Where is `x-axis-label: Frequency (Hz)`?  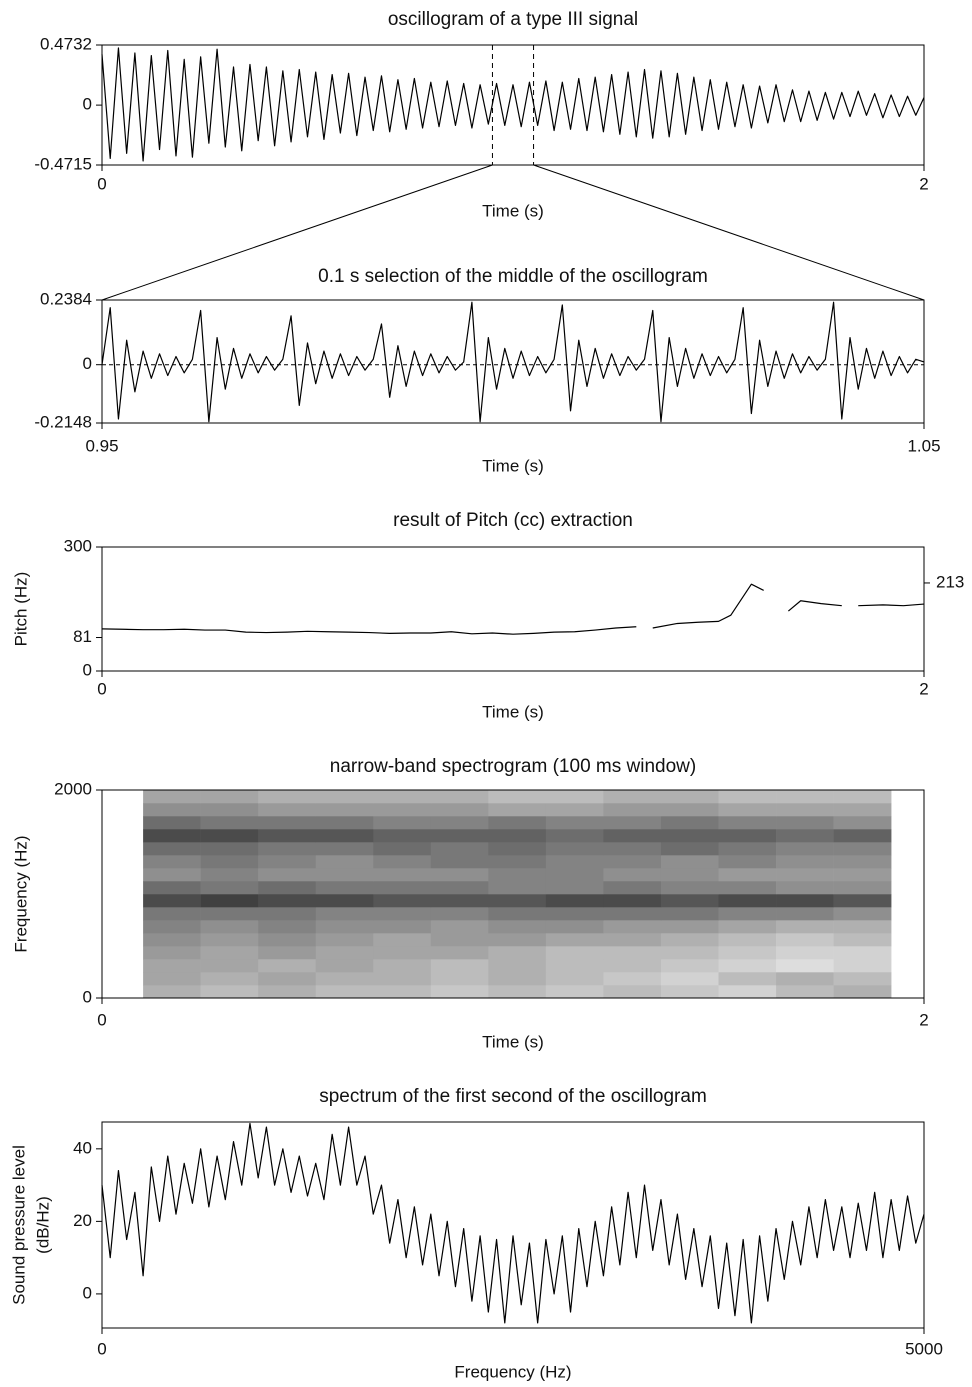
x-axis-label: Frequency (Hz) is located at coordinates (512, 1371).